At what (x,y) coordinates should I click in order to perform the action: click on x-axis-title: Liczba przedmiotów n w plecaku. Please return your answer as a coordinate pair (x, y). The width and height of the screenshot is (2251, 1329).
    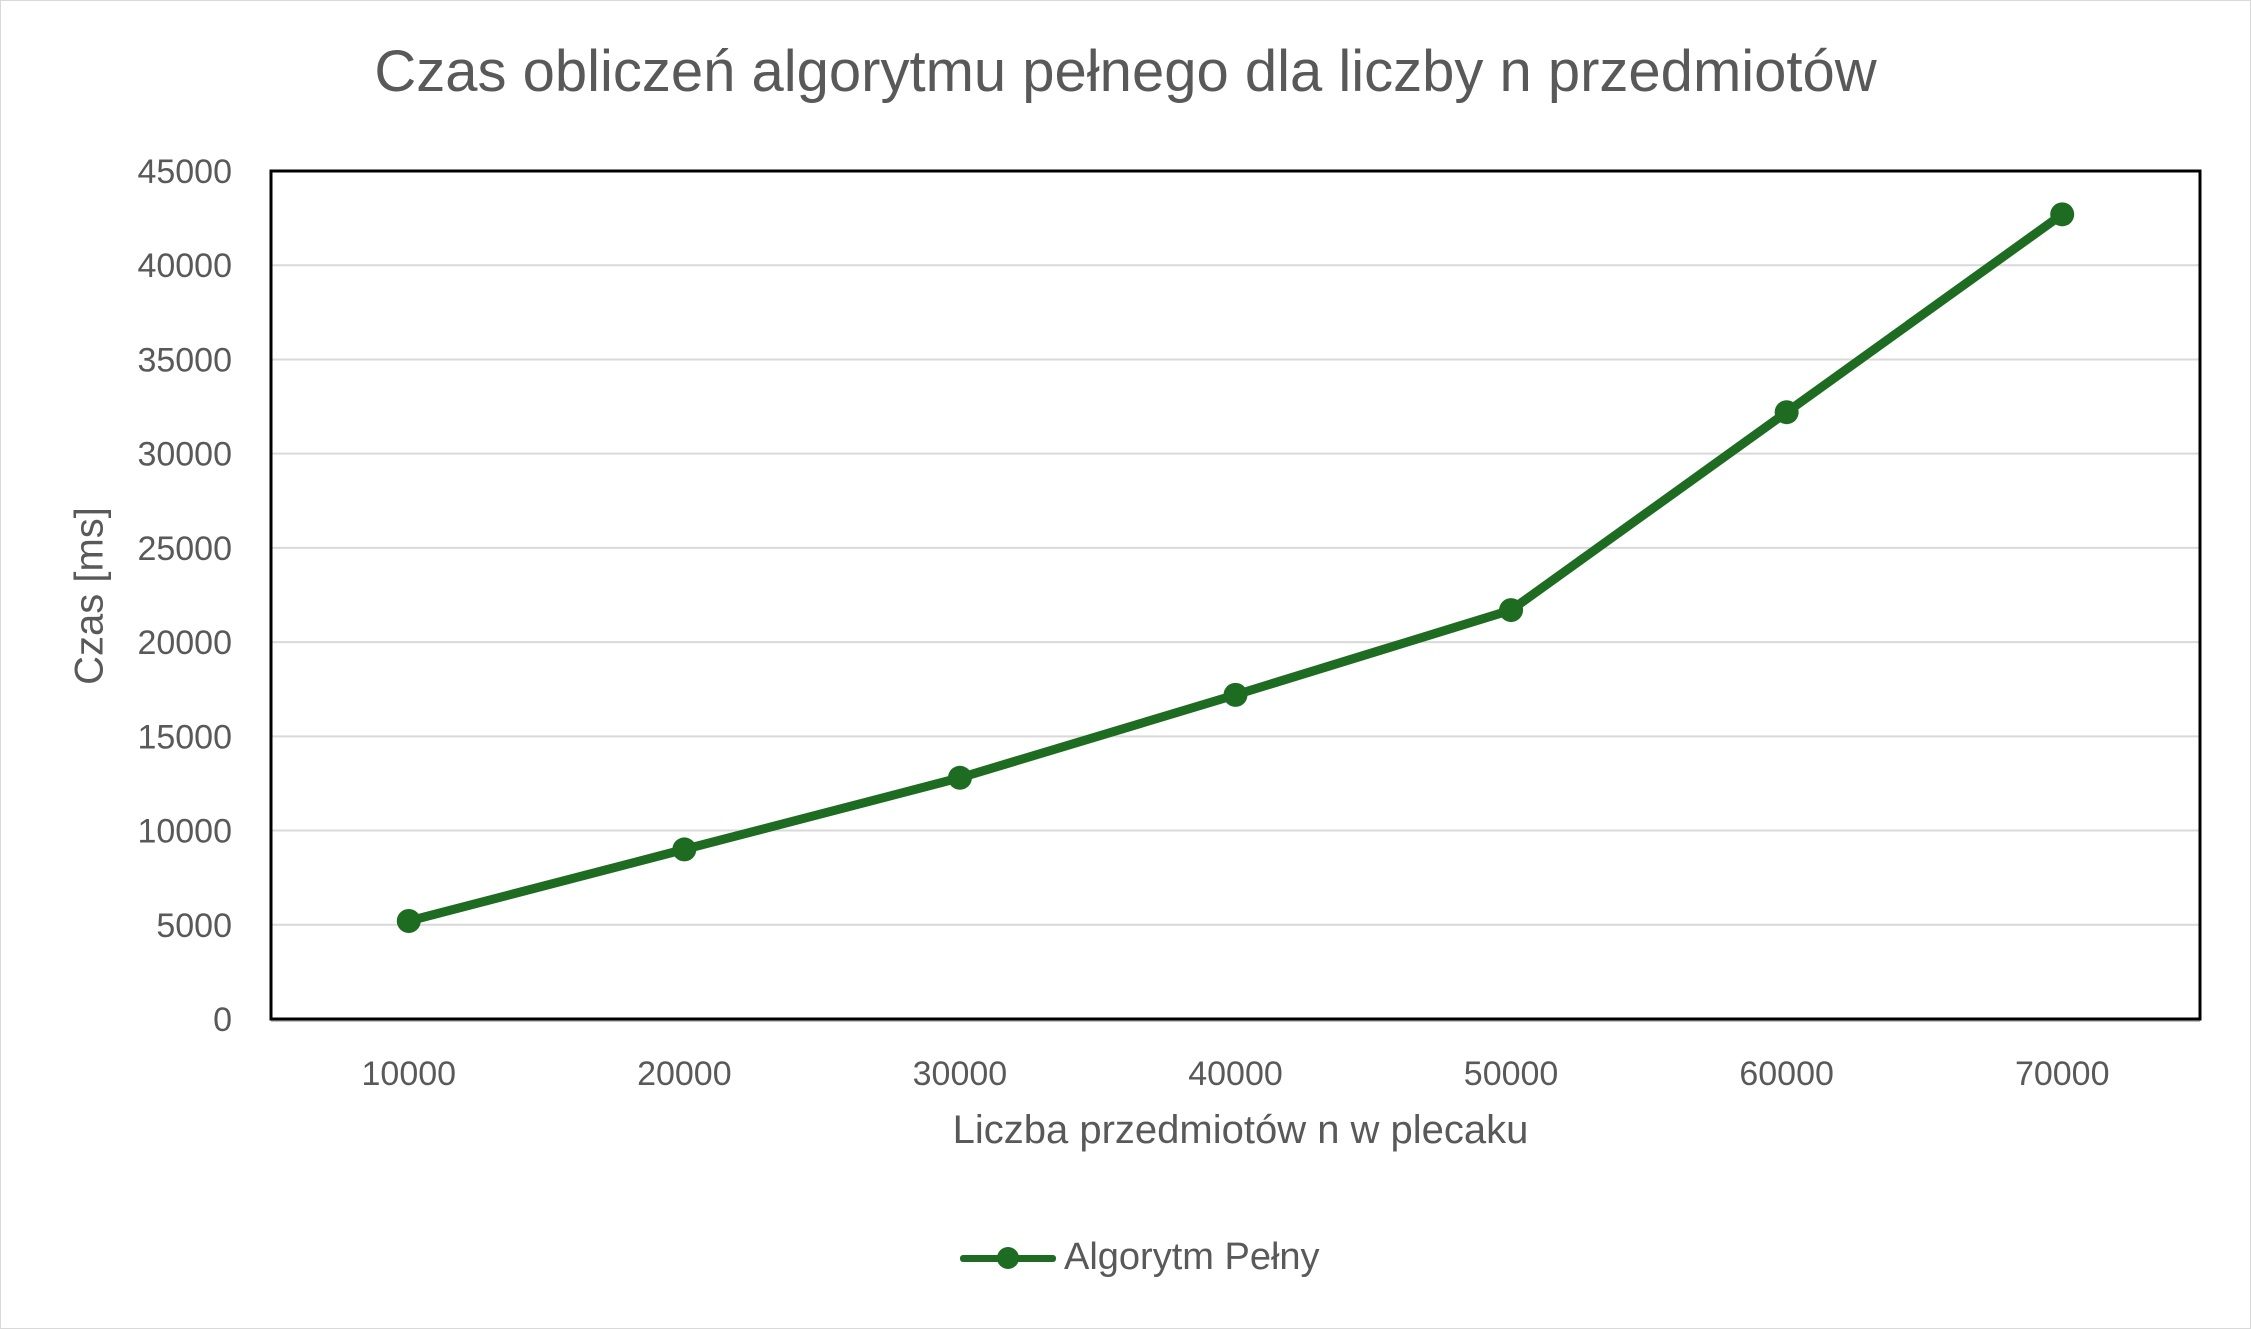
    Looking at the image, I should click on (1240, 1130).